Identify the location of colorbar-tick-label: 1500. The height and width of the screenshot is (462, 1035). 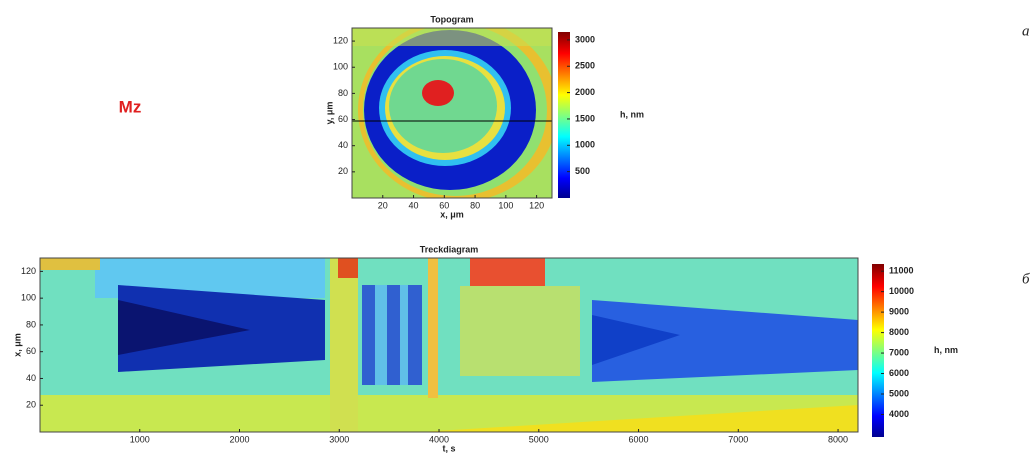
(585, 118).